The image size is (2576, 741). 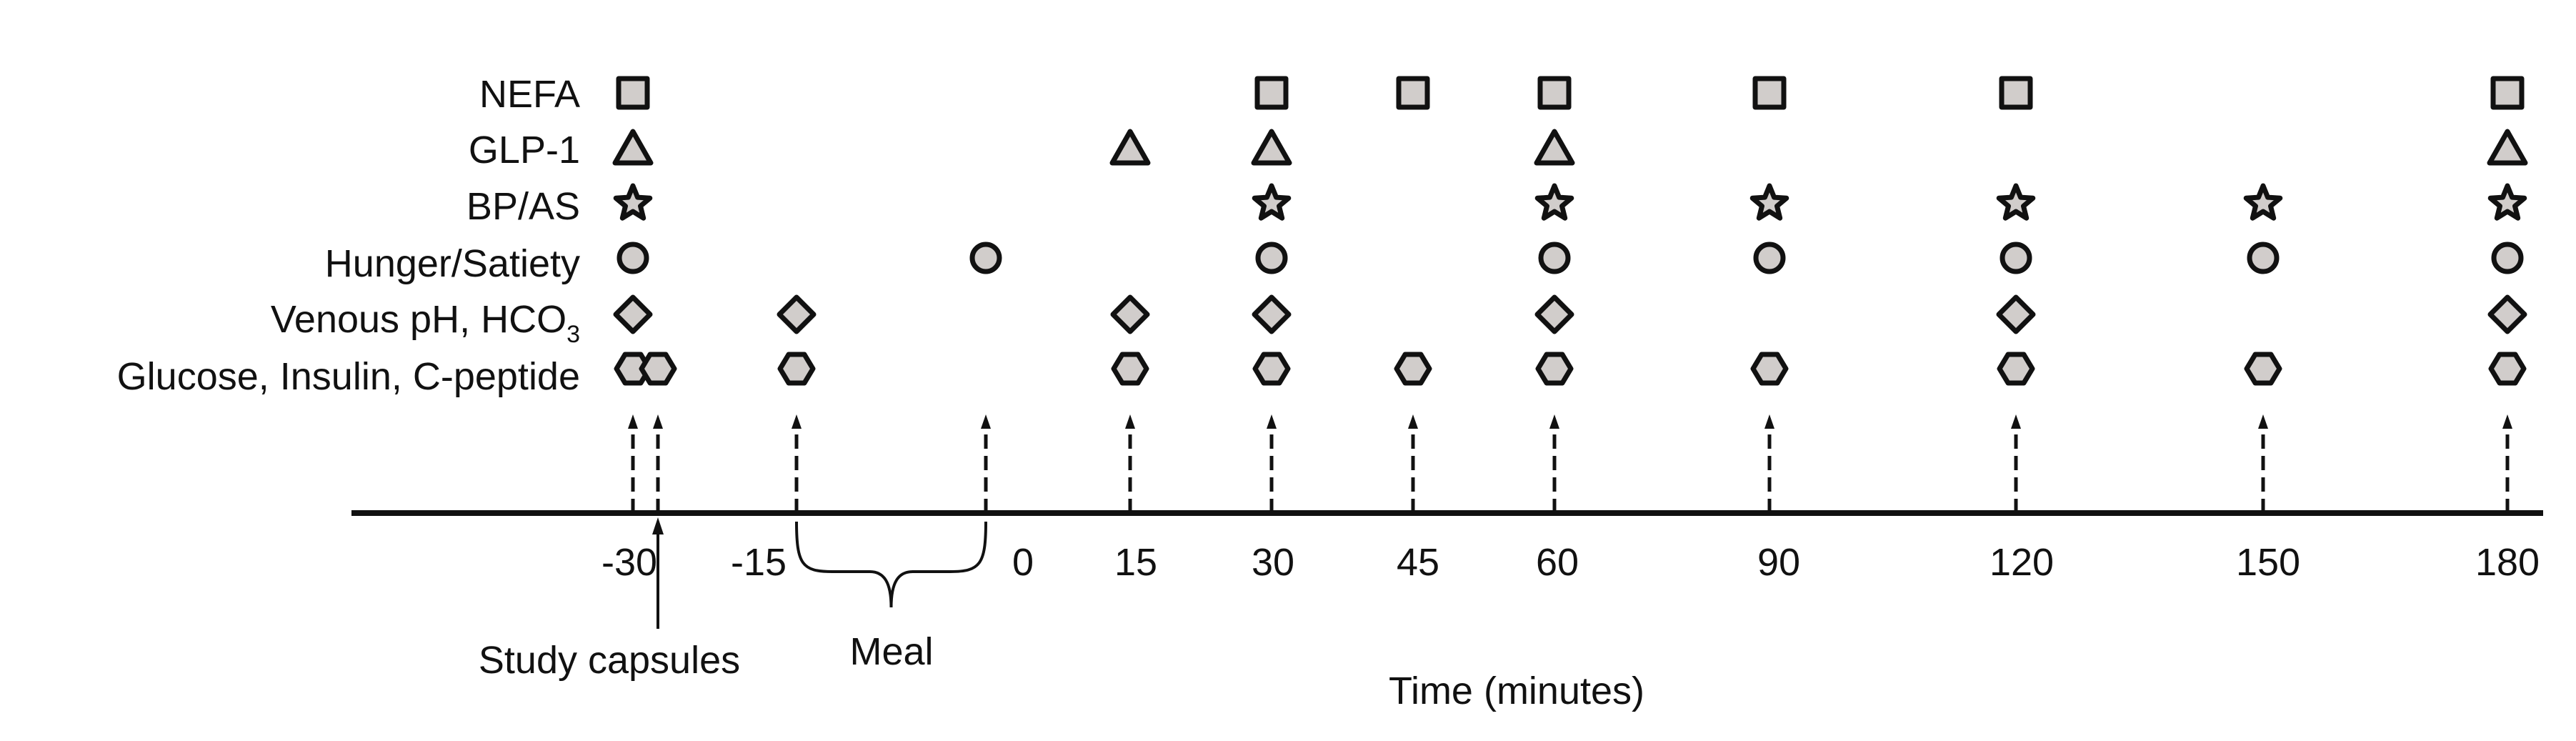 What do you see at coordinates (658, 525) in the screenshot?
I see `study-capsules-arrow-head` at bounding box center [658, 525].